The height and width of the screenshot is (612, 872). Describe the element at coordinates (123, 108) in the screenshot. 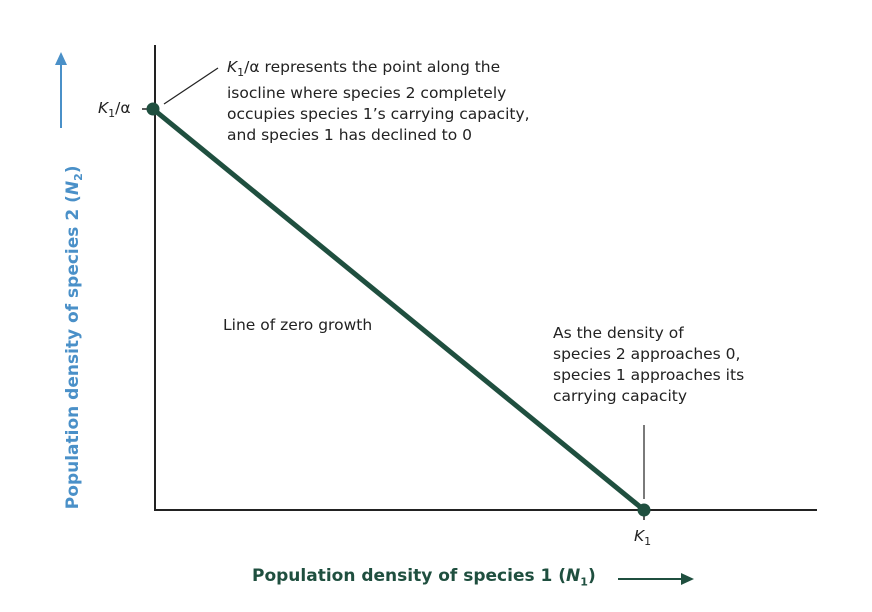

I see `y-tick-rest: /α` at that location.